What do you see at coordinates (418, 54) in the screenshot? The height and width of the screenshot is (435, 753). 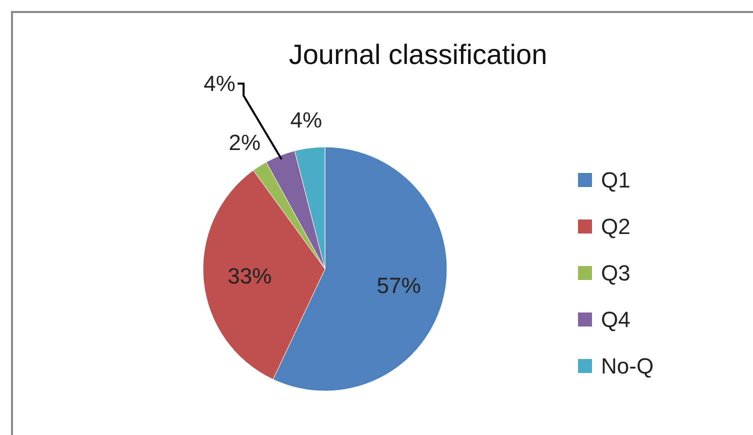 I see `chart-title: Journal classification` at bounding box center [418, 54].